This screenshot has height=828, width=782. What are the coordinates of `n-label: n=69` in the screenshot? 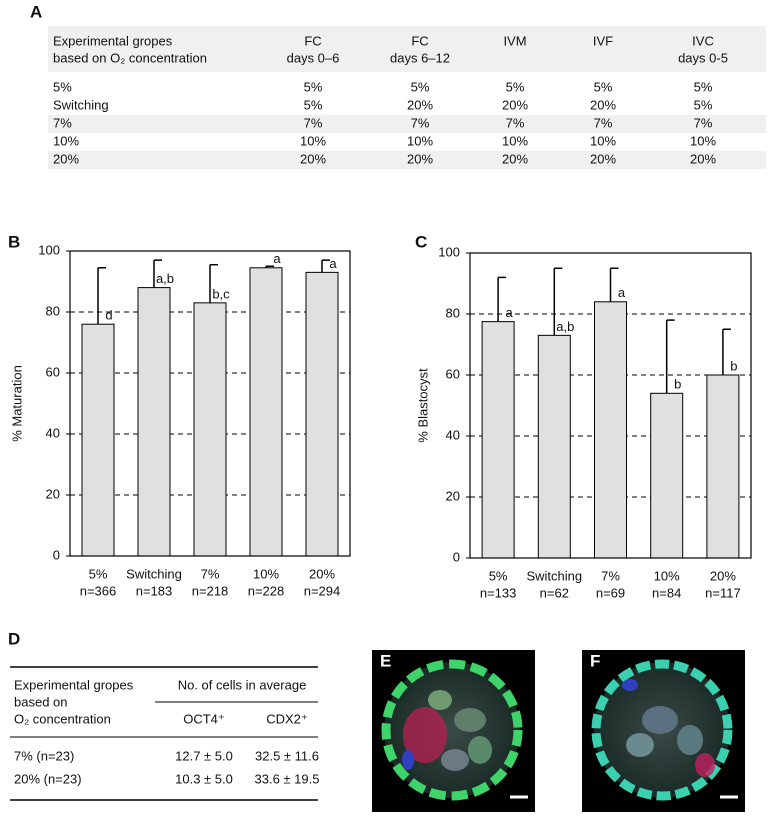 It's located at (610, 592).